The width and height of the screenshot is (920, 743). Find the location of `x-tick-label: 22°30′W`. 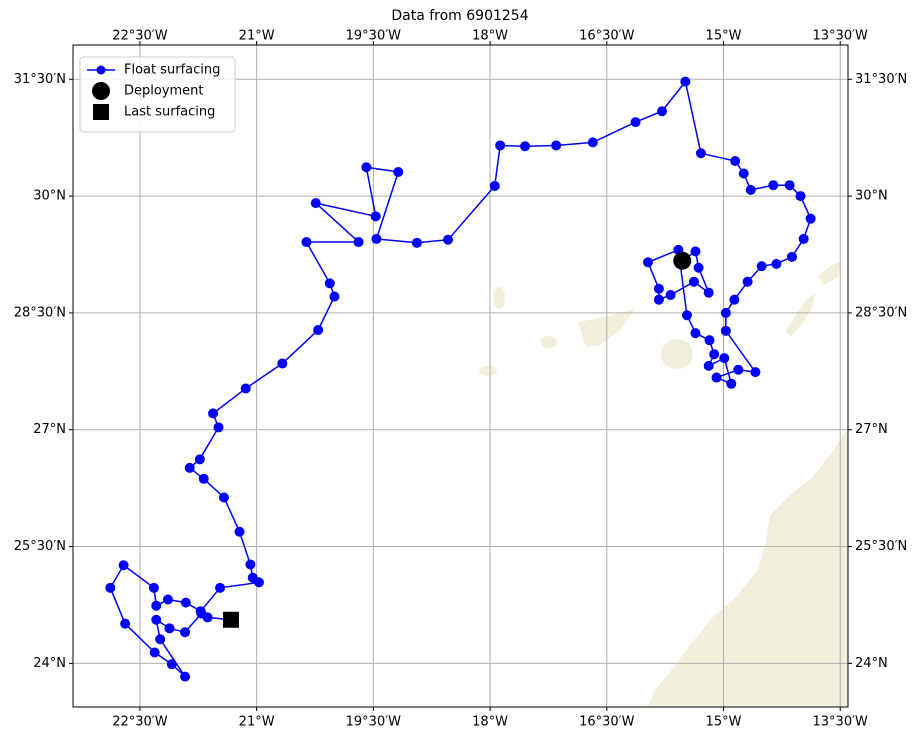

x-tick-label: 22°30′W is located at coordinates (140, 36).